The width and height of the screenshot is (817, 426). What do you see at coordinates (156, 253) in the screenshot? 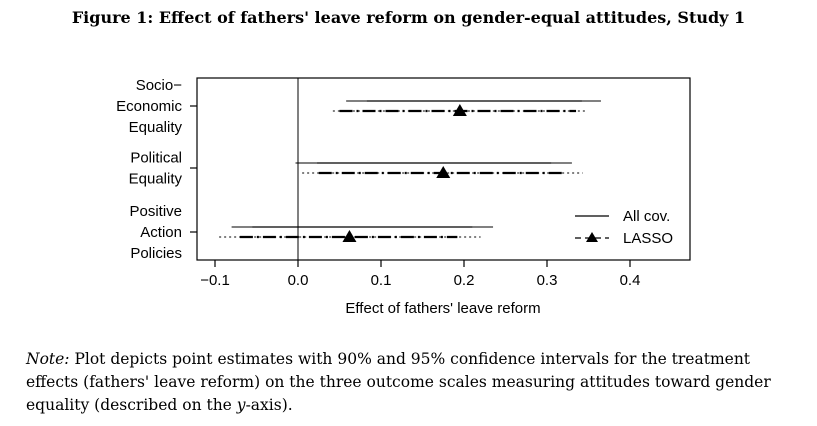
I see `category-label-line: Policies` at bounding box center [156, 253].